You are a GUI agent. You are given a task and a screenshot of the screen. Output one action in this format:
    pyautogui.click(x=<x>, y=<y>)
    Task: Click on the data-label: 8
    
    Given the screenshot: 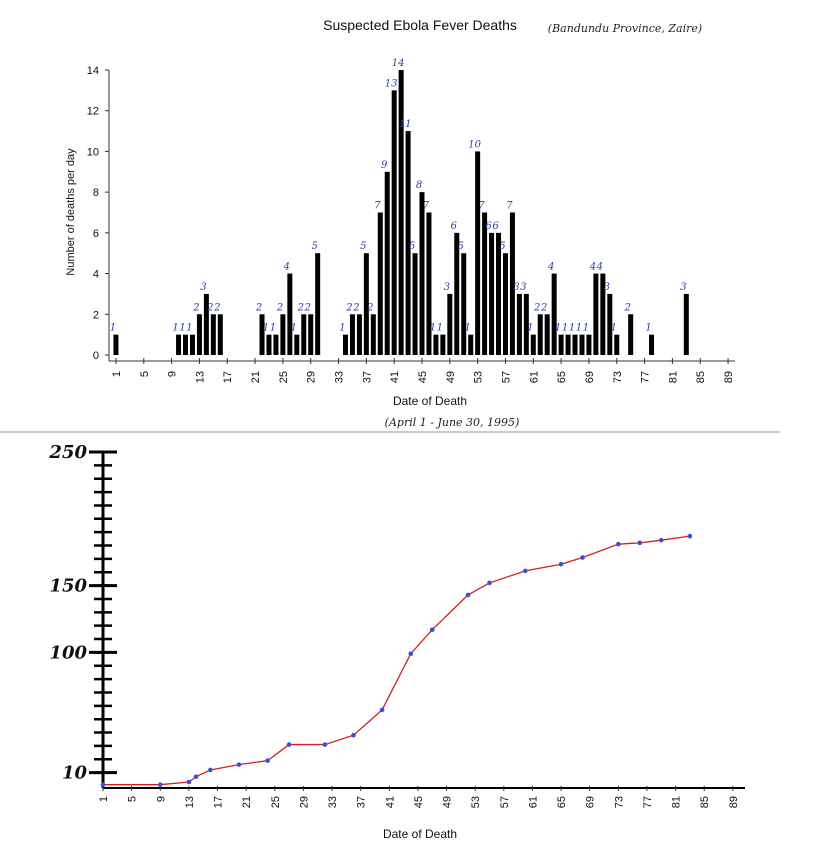 What is the action you would take?
    pyautogui.click(x=419, y=185)
    